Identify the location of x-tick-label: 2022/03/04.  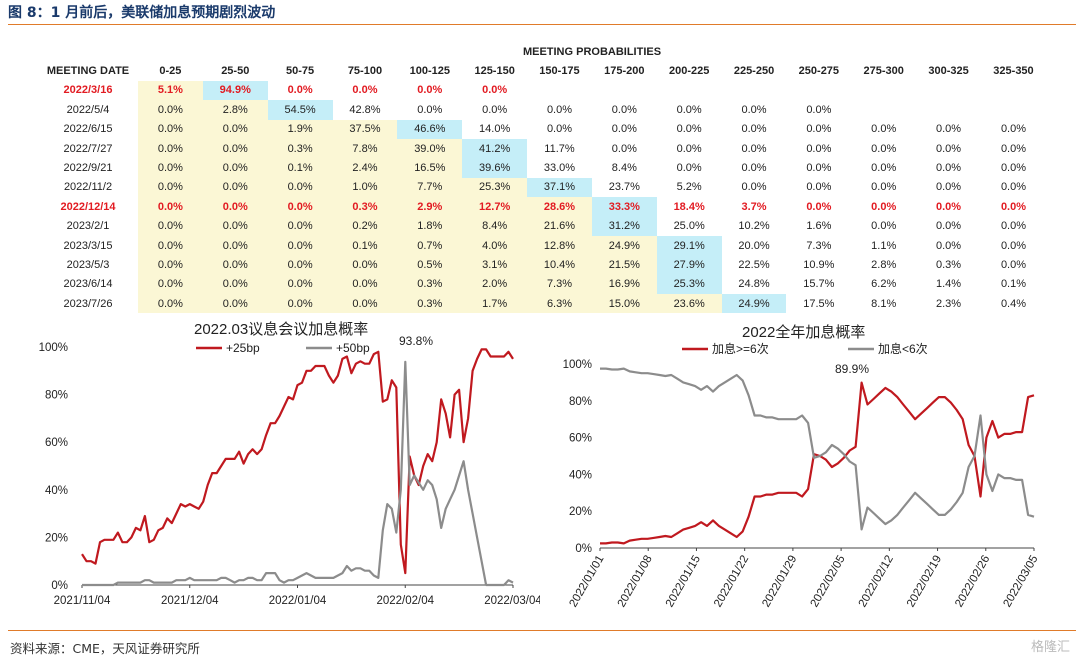
(512, 601).